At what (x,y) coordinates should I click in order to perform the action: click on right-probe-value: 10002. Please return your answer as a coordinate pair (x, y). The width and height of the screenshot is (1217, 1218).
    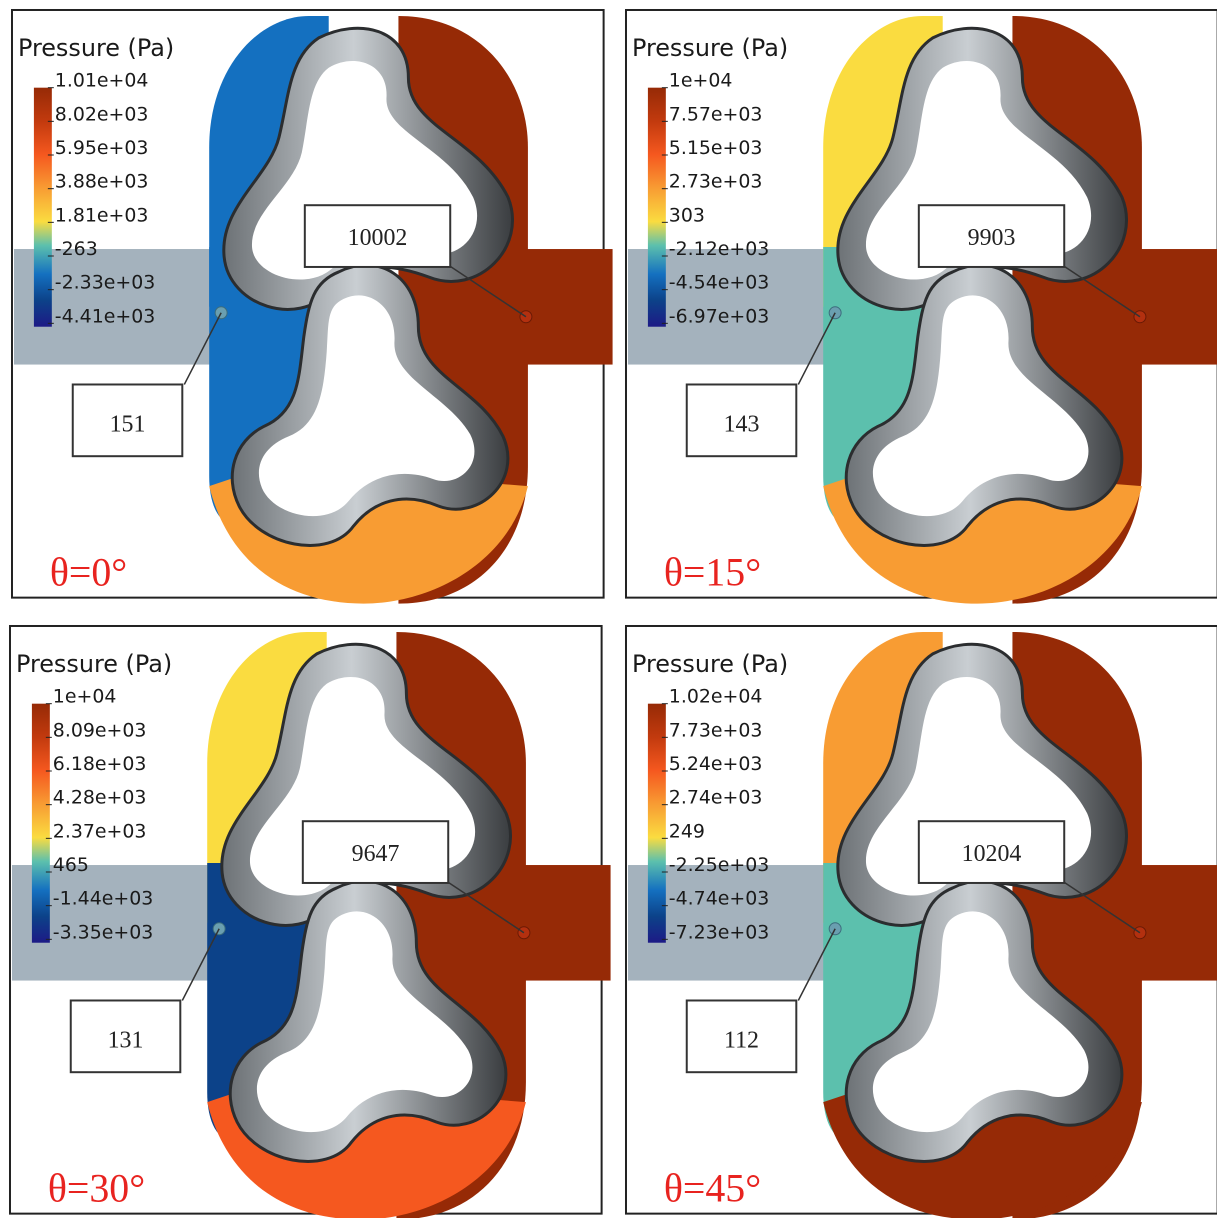
    Looking at the image, I should click on (378, 238).